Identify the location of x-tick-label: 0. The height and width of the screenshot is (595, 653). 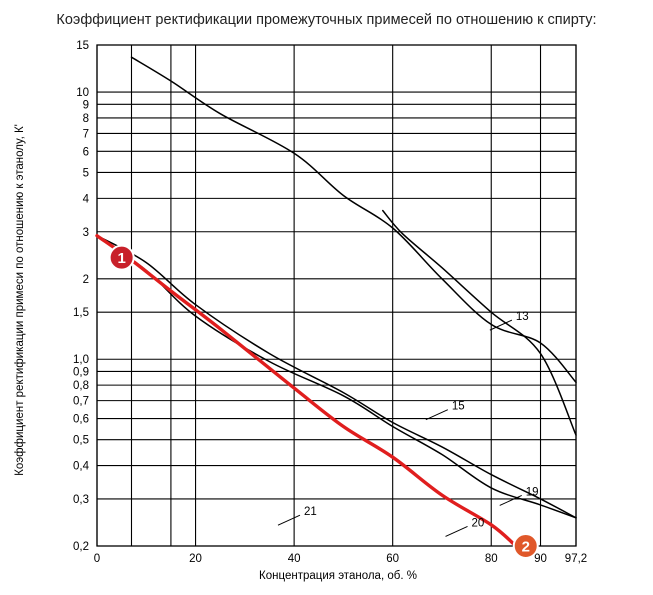
(97, 559).